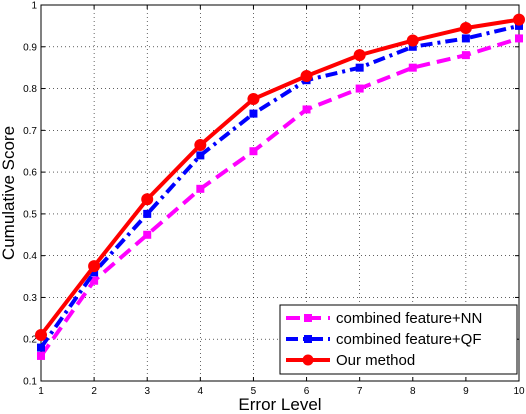 This screenshot has width=526, height=414. Describe the element at coordinates (409, 318) in the screenshot. I see `legend-label: combined feature+NN` at that location.